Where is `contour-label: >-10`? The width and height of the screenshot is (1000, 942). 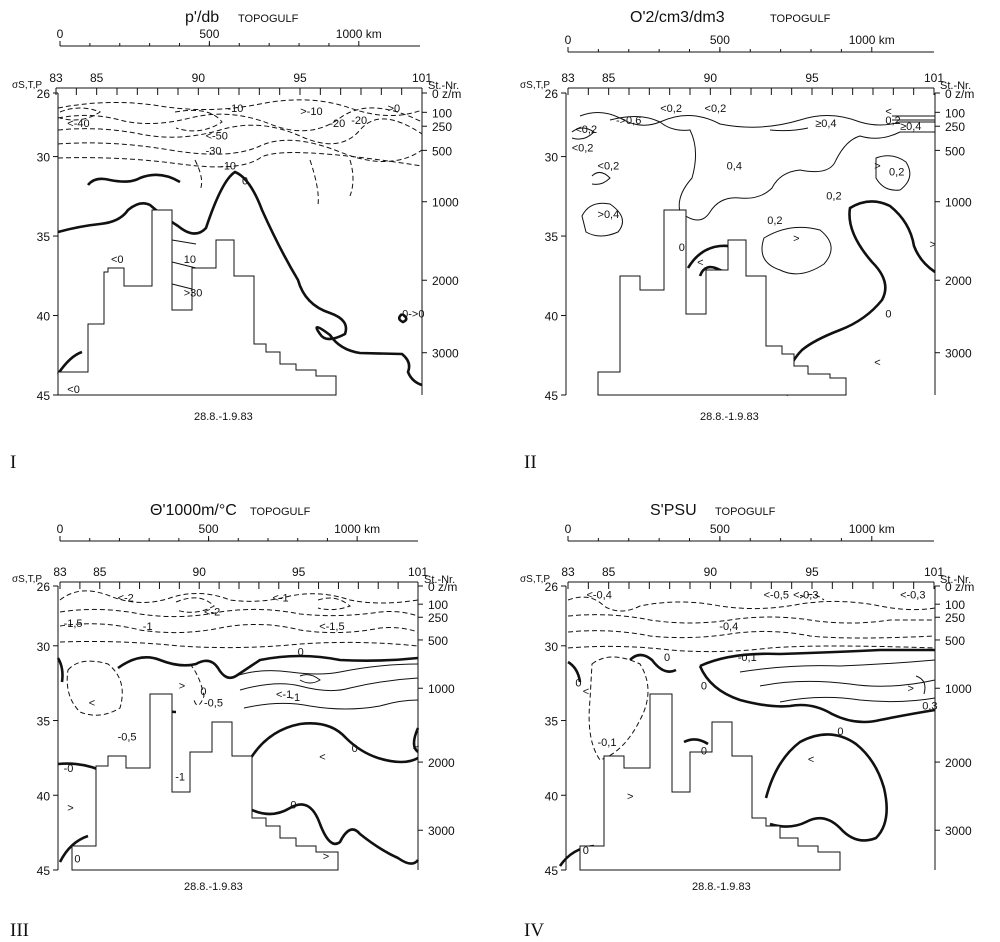 contour-label: >-10 is located at coordinates (311, 112).